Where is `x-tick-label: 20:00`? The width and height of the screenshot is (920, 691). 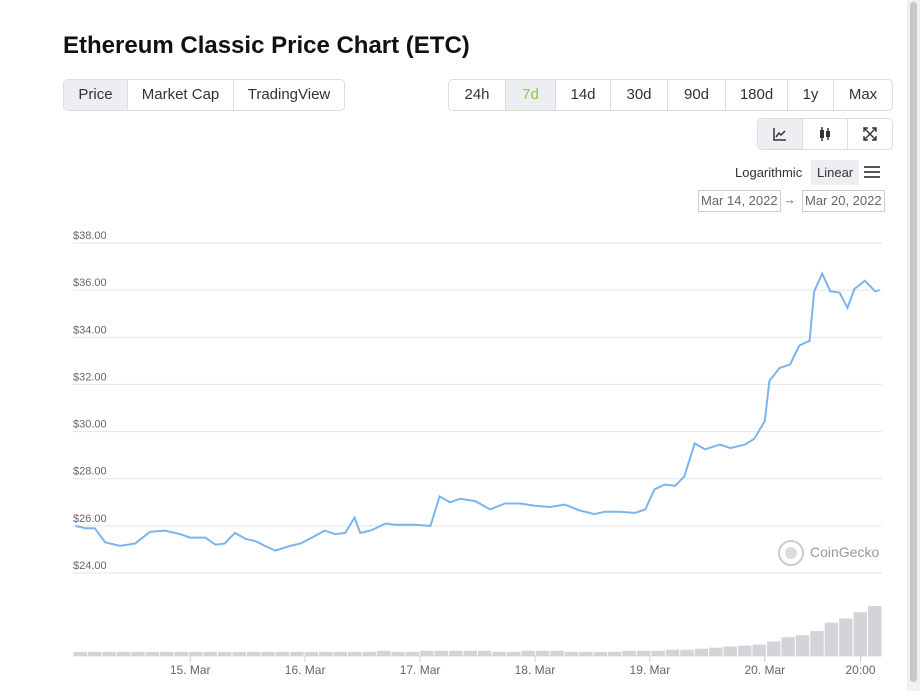
x-tick-label: 20:00 is located at coordinates (860, 670).